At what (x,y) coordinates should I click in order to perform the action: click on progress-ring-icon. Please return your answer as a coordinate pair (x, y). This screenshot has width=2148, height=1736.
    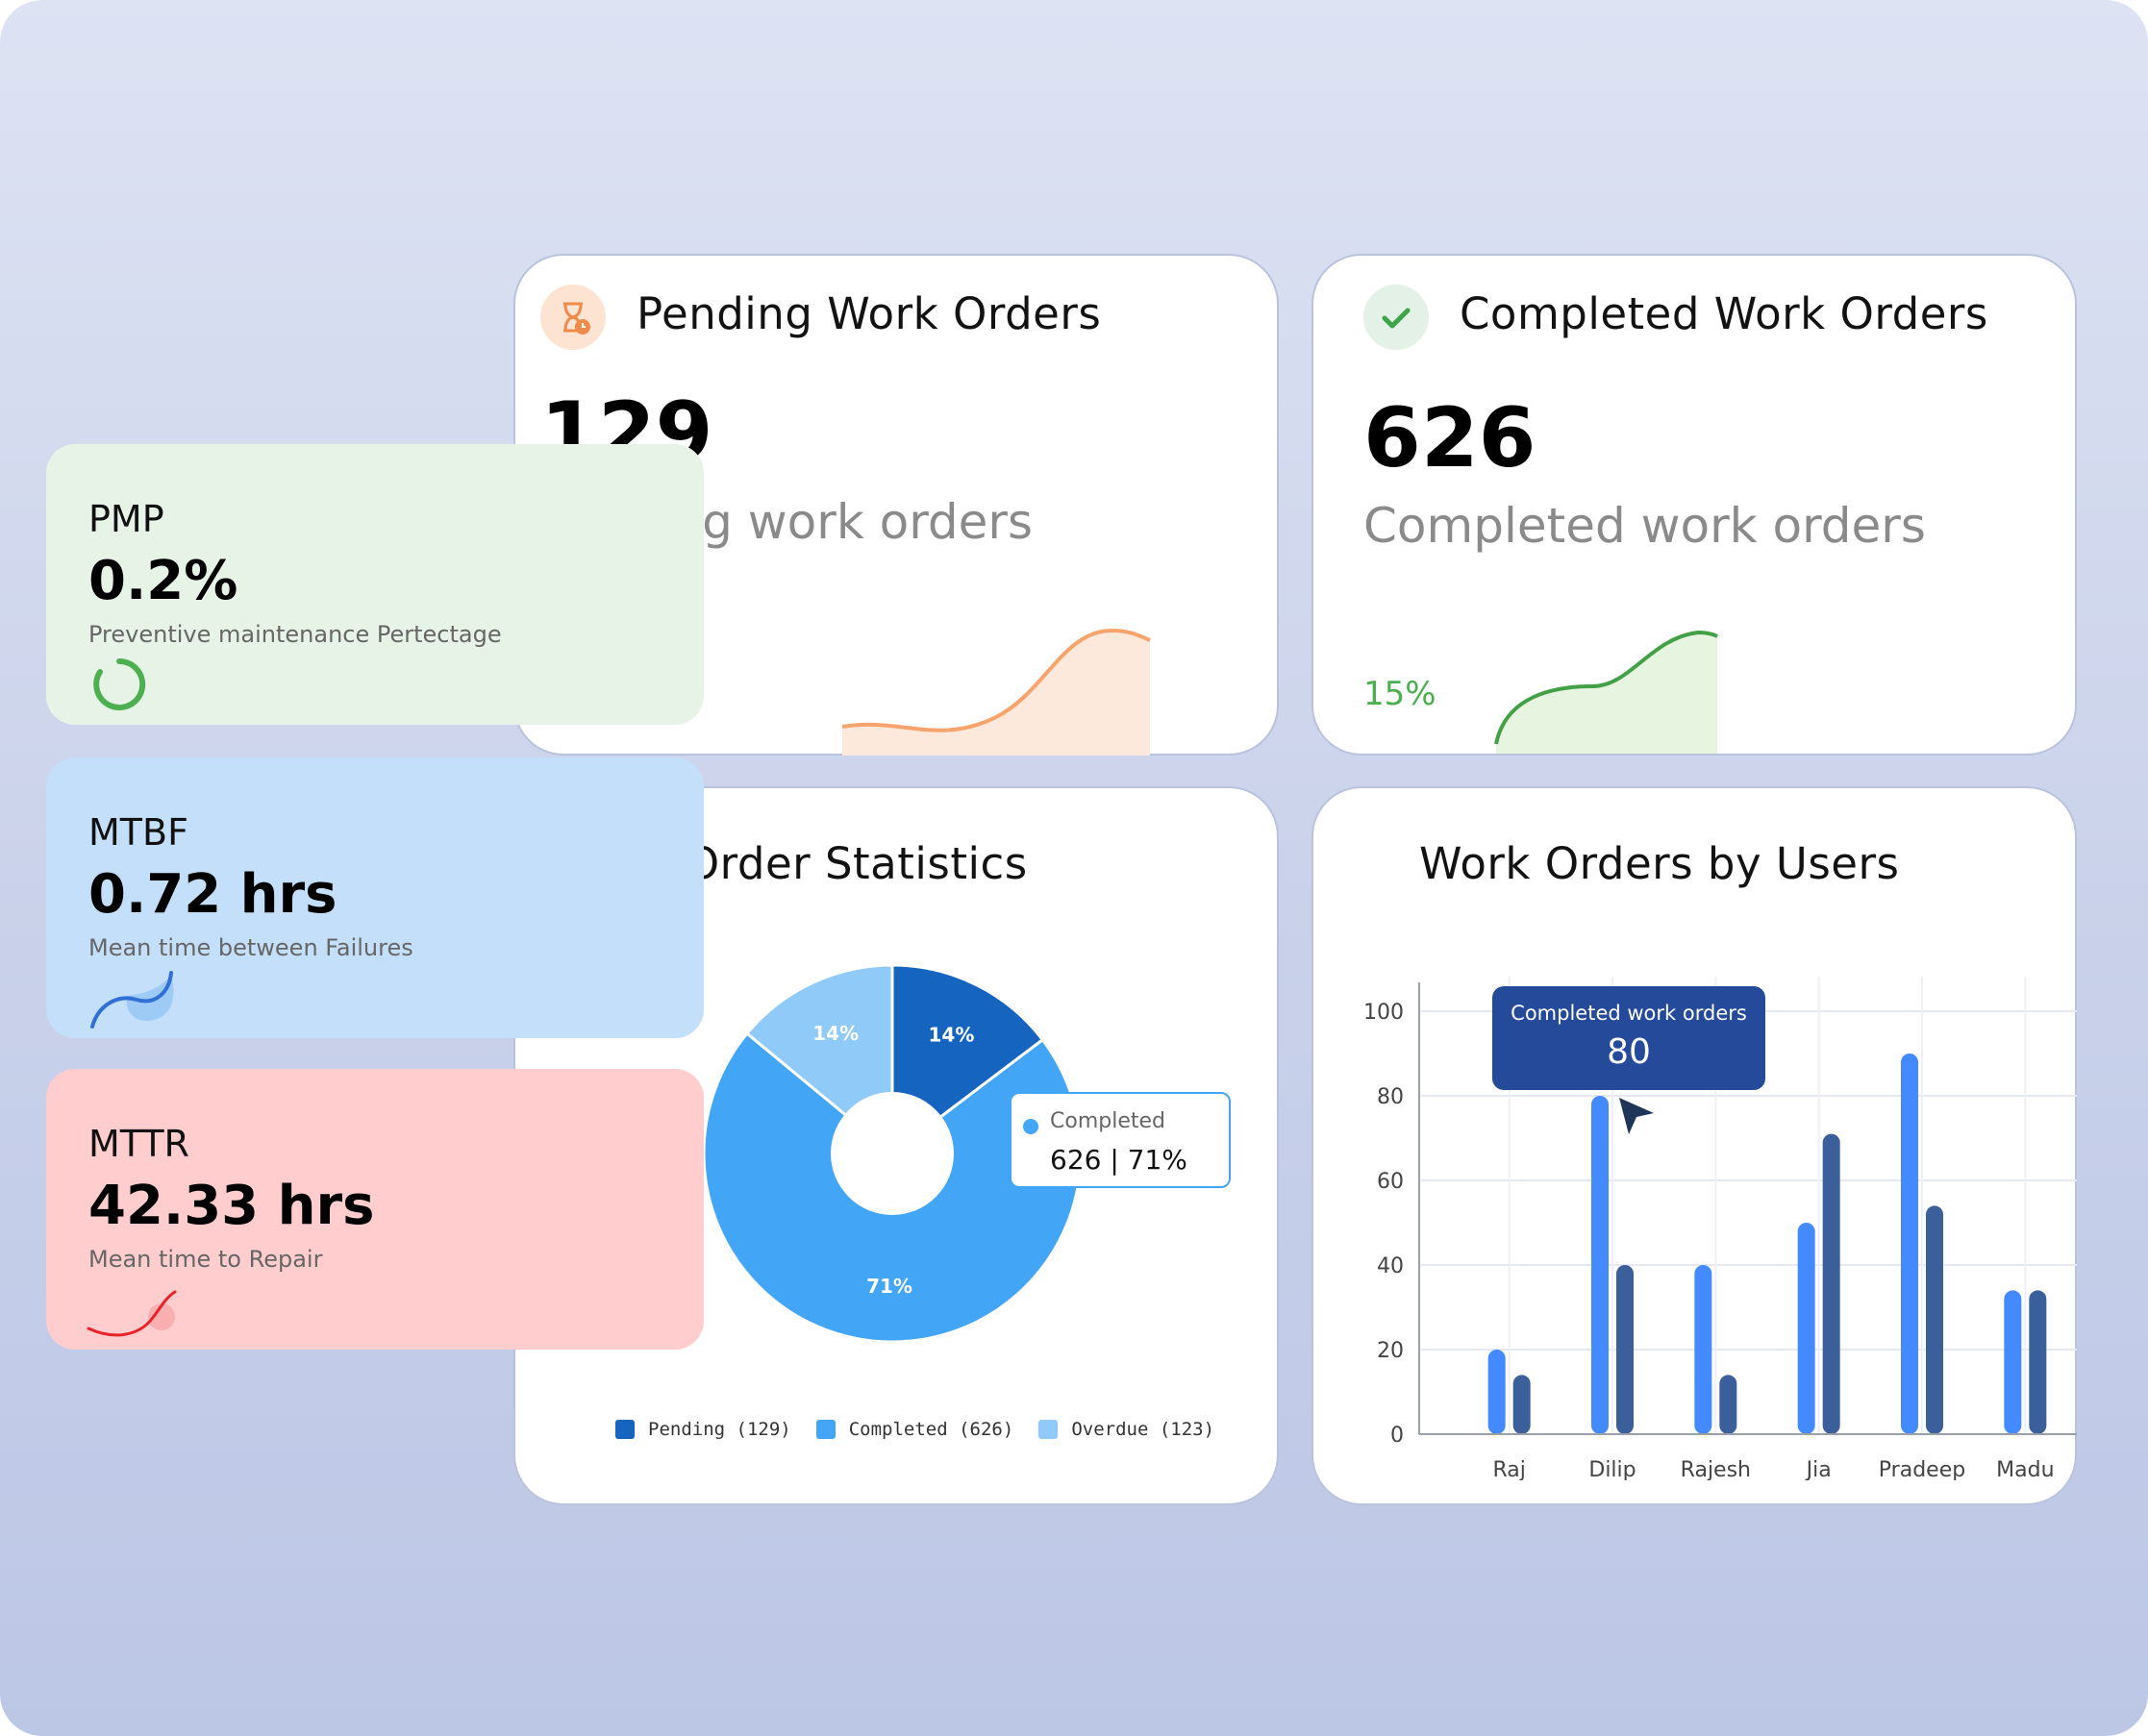
    Looking at the image, I should click on (120, 683).